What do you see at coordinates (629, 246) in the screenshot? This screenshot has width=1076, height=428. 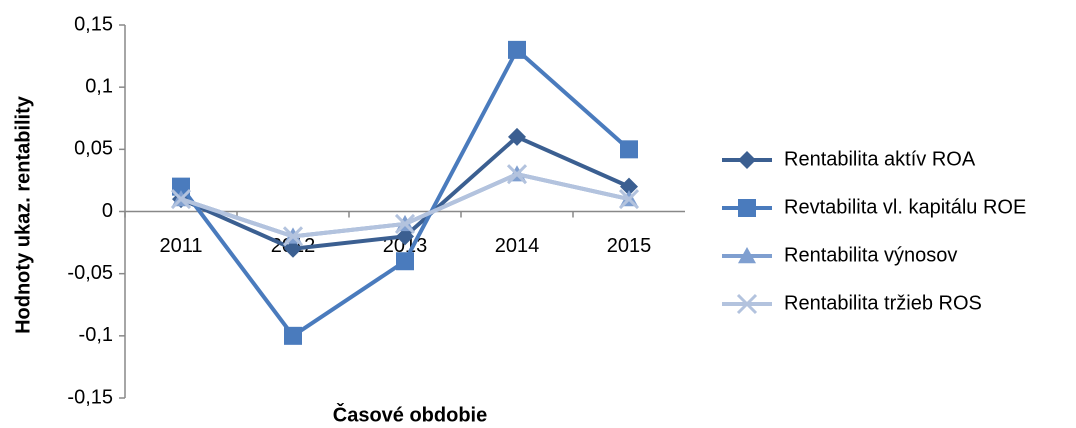 I see `x-tick-label: 2015` at bounding box center [629, 246].